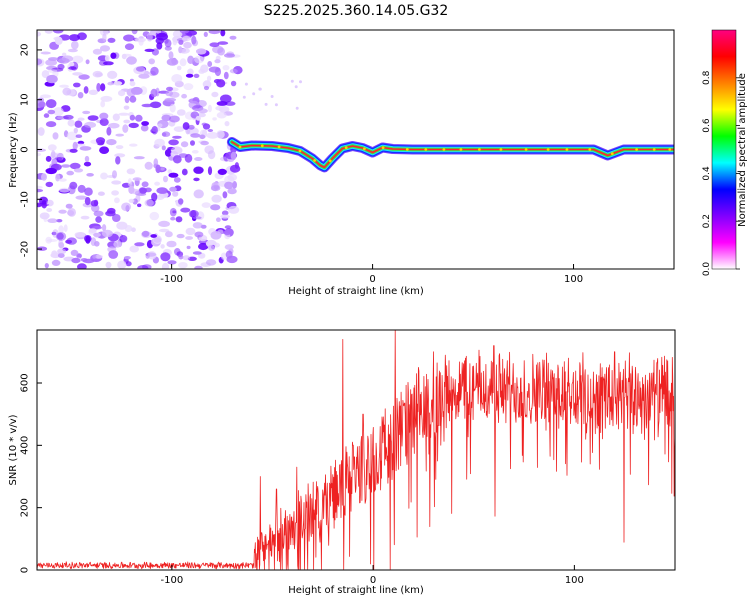 This screenshot has height=600, width=750. Describe the element at coordinates (372, 575) in the screenshot. I see `snr-x-ticks: -100 0 100` at that location.